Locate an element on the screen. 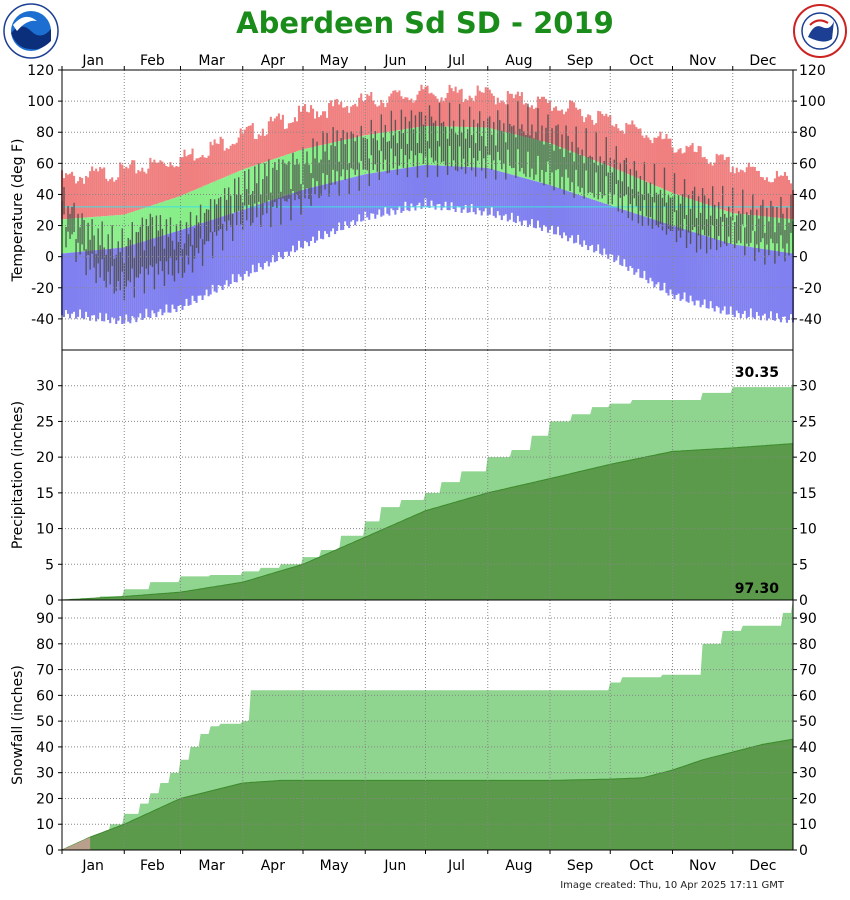 This screenshot has height=900, width=850. nws-logo is located at coordinates (820, 31).